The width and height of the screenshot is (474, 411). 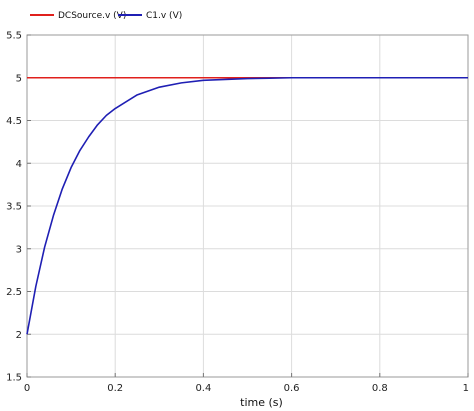 I want to click on x-axis-title: time (s), so click(x=261, y=402).